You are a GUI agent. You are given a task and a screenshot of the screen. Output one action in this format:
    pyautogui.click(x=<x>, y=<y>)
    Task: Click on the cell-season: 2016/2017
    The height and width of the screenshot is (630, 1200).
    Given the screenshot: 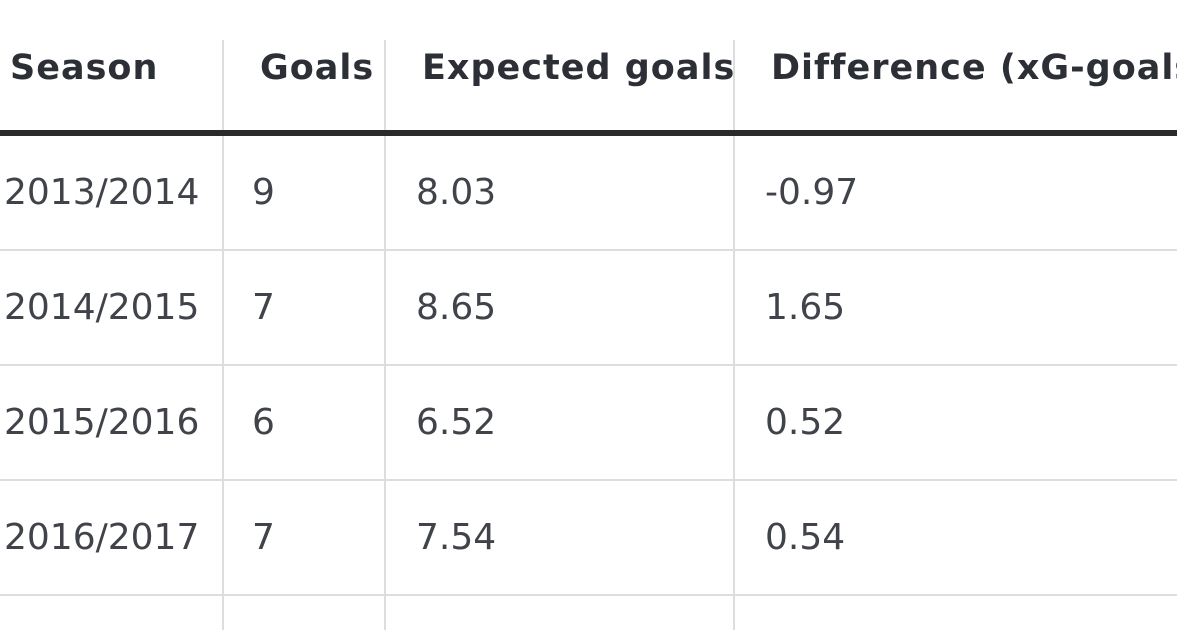 What is the action you would take?
    pyautogui.click(x=111, y=538)
    